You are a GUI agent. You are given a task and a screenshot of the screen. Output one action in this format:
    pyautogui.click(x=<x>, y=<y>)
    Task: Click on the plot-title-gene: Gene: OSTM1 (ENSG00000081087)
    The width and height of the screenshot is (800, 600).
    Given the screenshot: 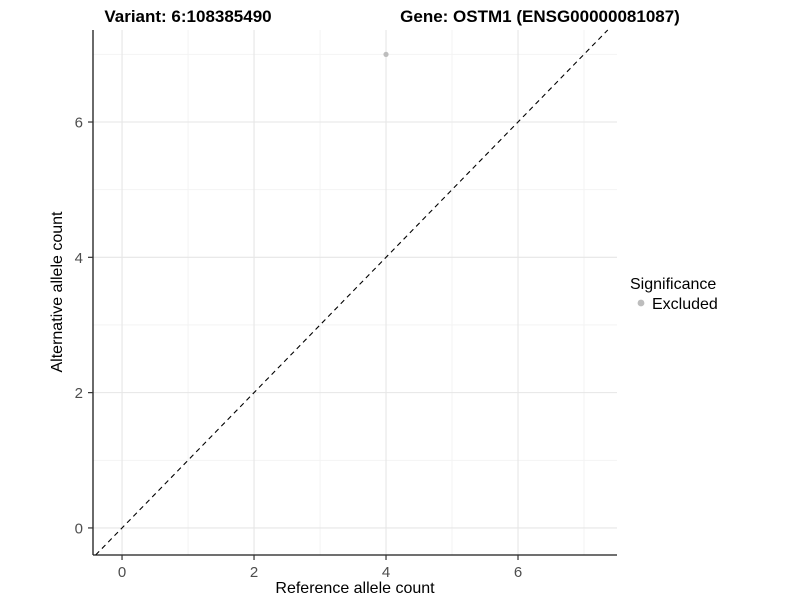 What is the action you would take?
    pyautogui.click(x=540, y=16)
    